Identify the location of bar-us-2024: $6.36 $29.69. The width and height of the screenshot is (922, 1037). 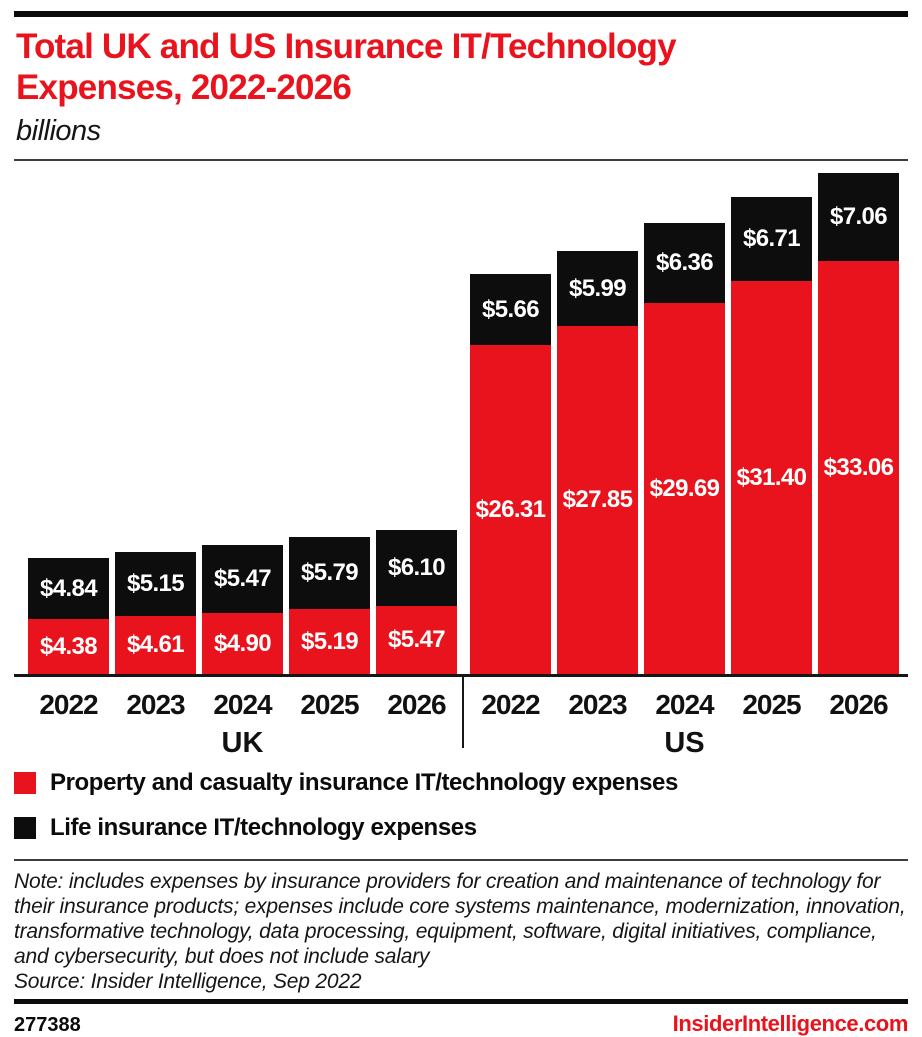
(684, 448).